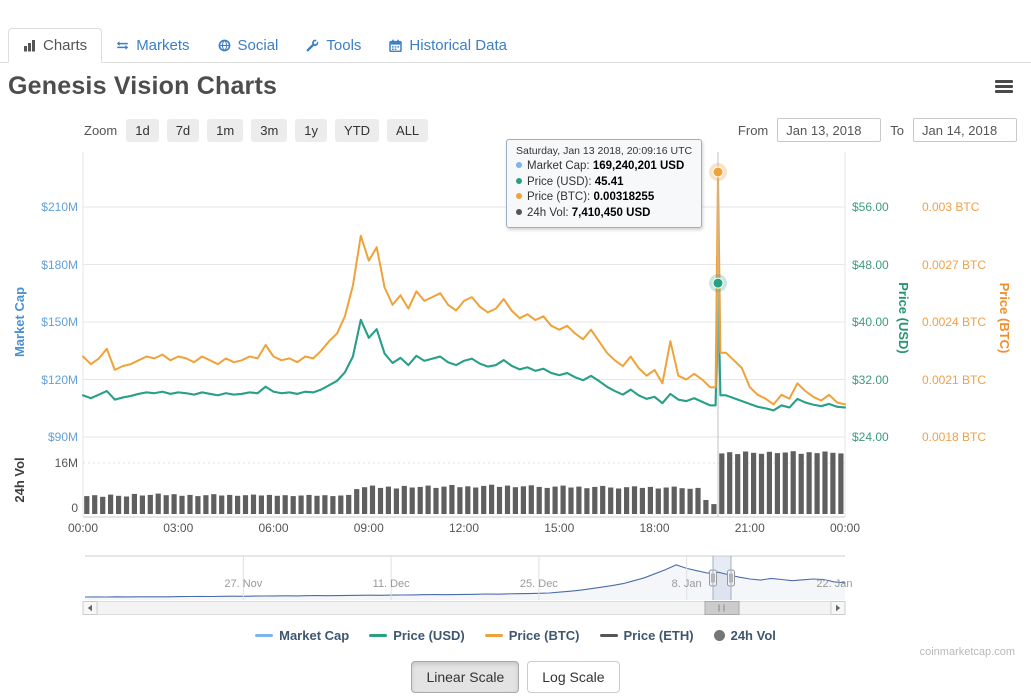  What do you see at coordinates (550, 130) in the screenshot?
I see `chart-toolbar: Zoom 1d 7d 1m 3m 1y YTD ALL From To` at bounding box center [550, 130].